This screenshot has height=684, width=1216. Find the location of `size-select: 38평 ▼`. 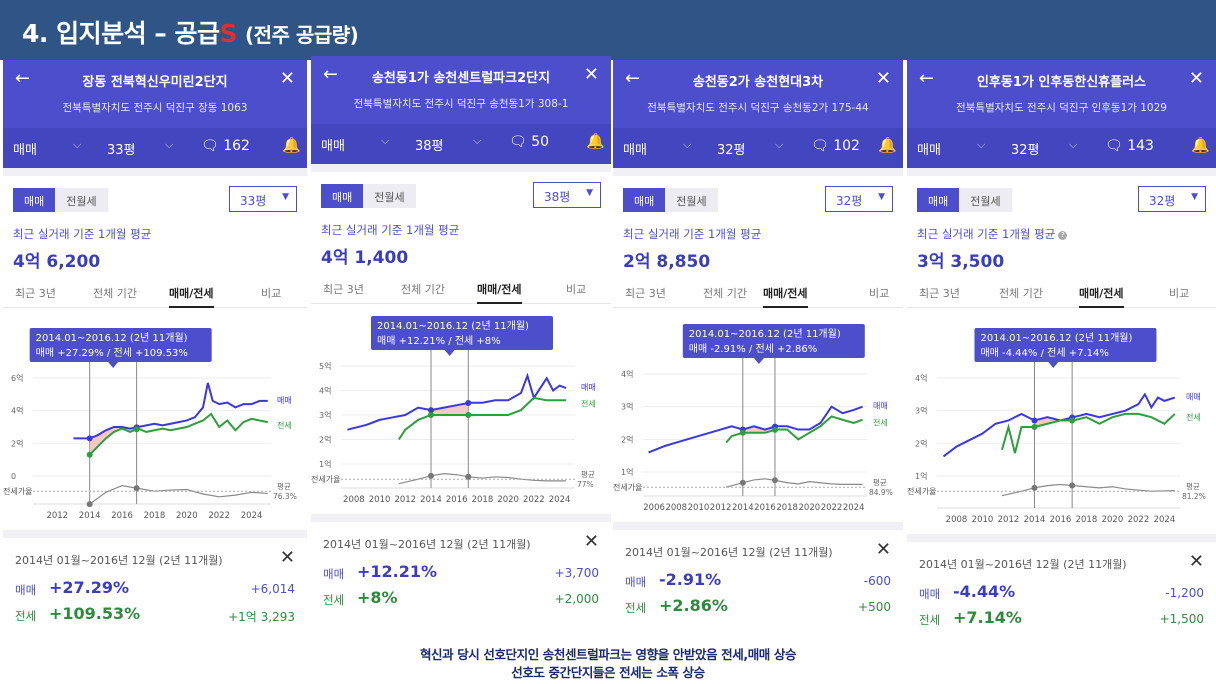

size-select: 38평 ▼ is located at coordinates (567, 195).